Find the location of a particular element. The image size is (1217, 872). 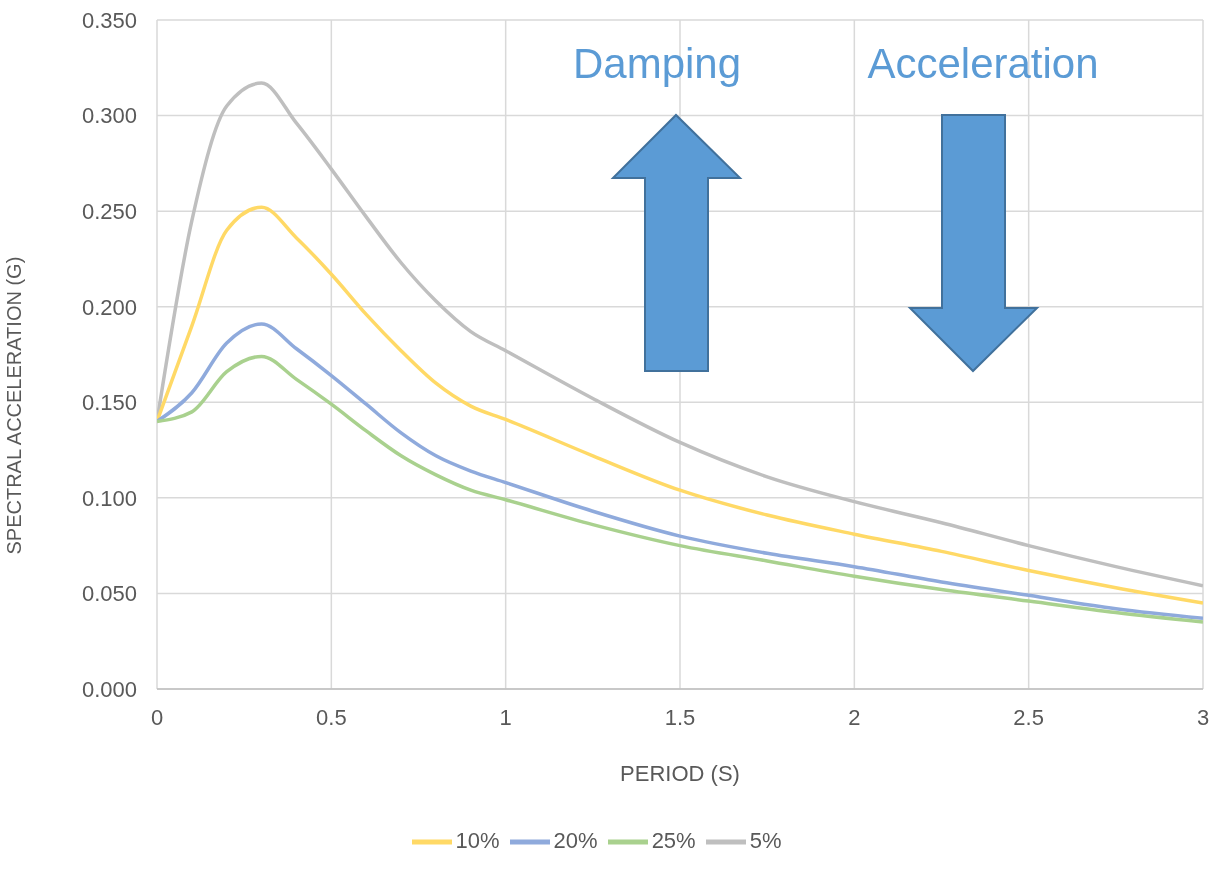

x-tick-label: 3 is located at coordinates (1203, 717).